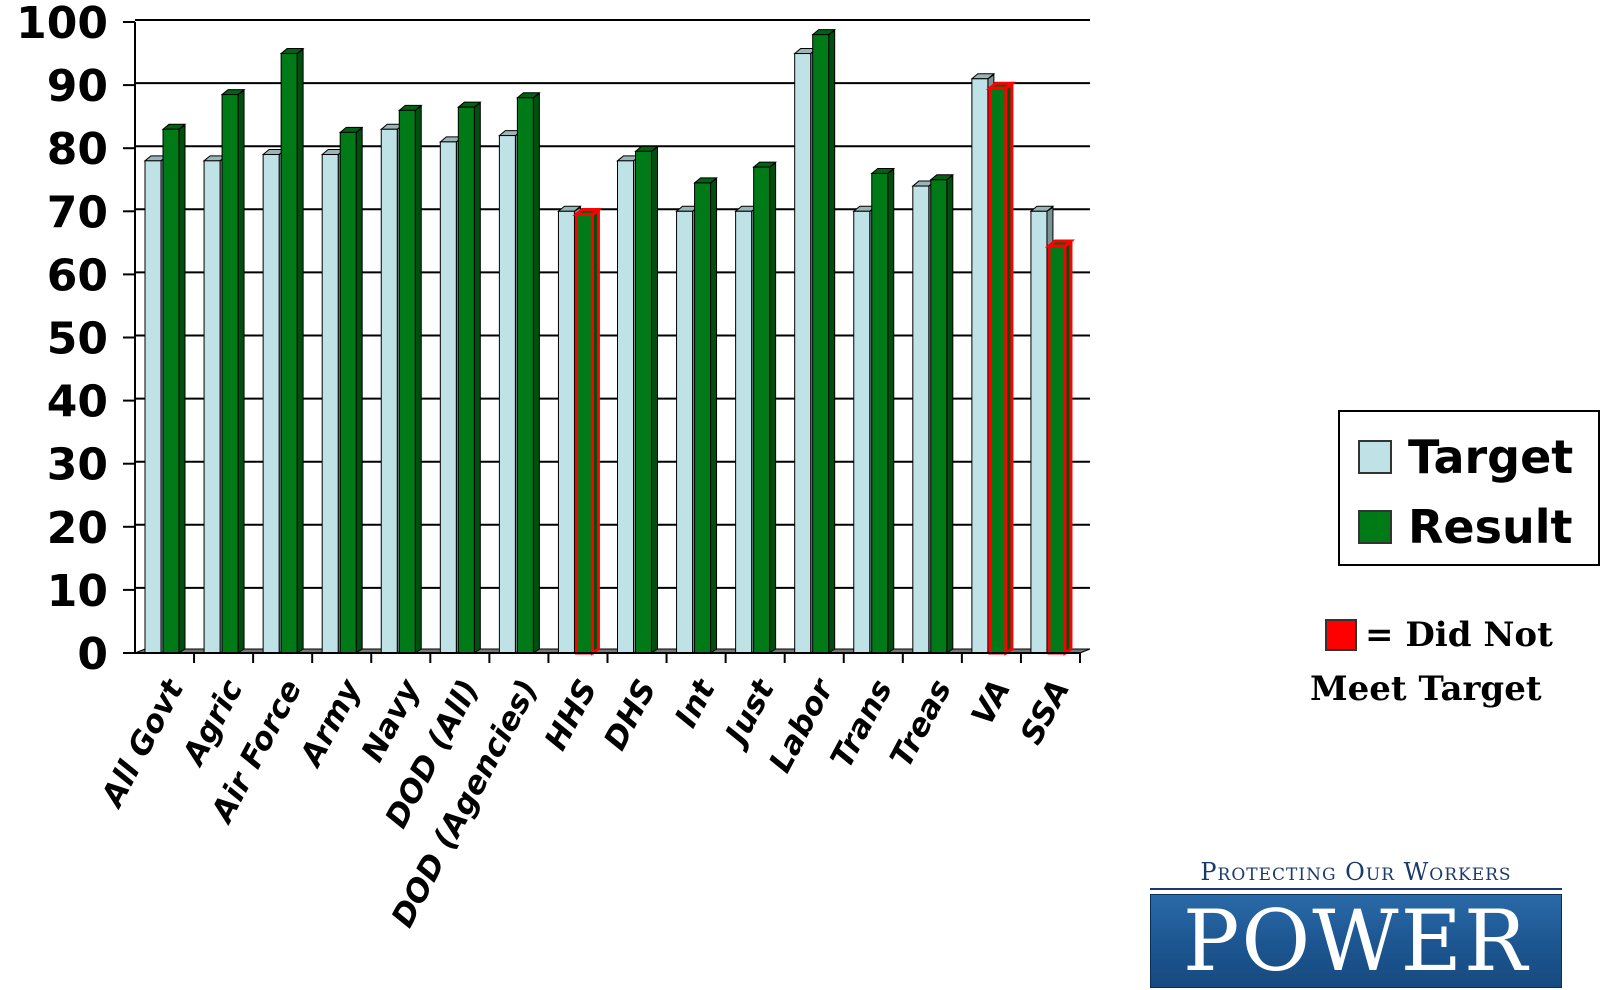 This screenshot has height=990, width=1606. What do you see at coordinates (832, 341) in the screenshot?
I see `bar-result-labor-side` at bounding box center [832, 341].